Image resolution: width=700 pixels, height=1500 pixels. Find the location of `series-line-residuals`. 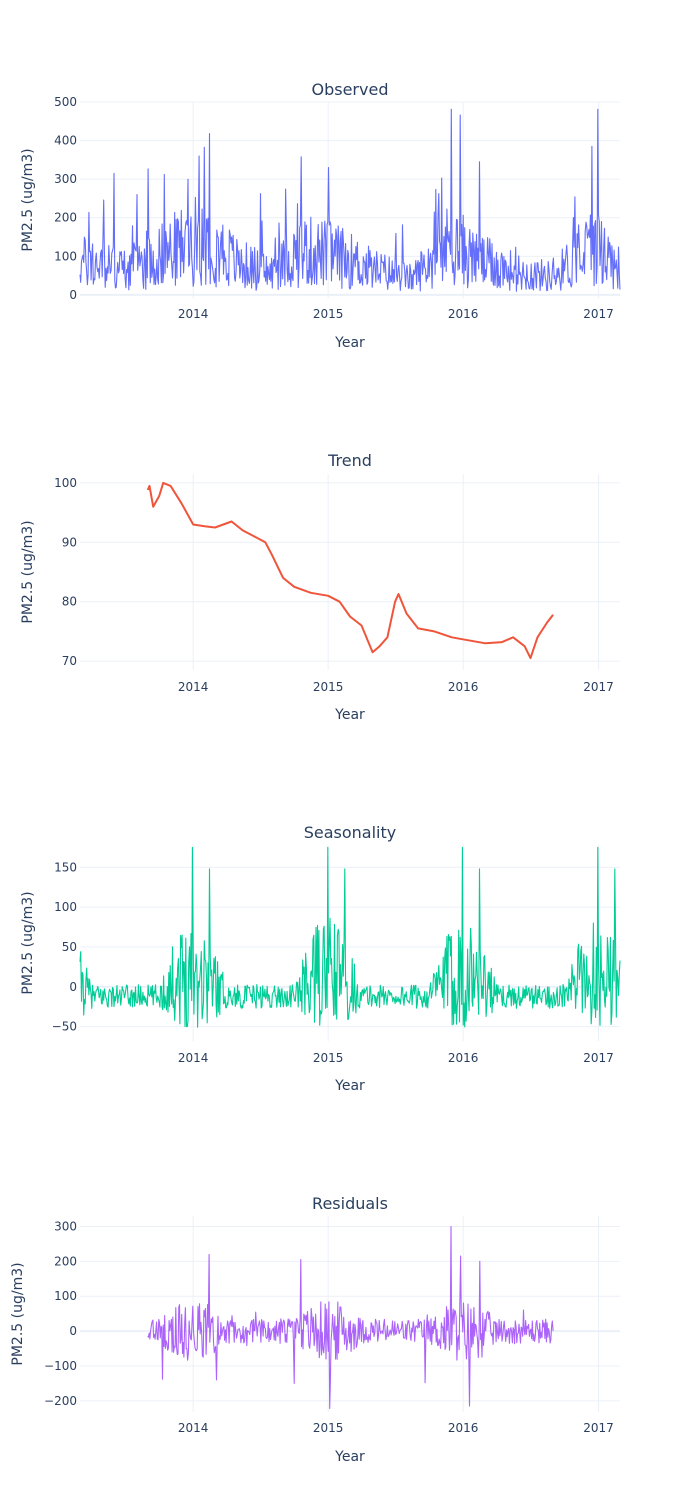

series-line-residuals is located at coordinates (350, 1317).